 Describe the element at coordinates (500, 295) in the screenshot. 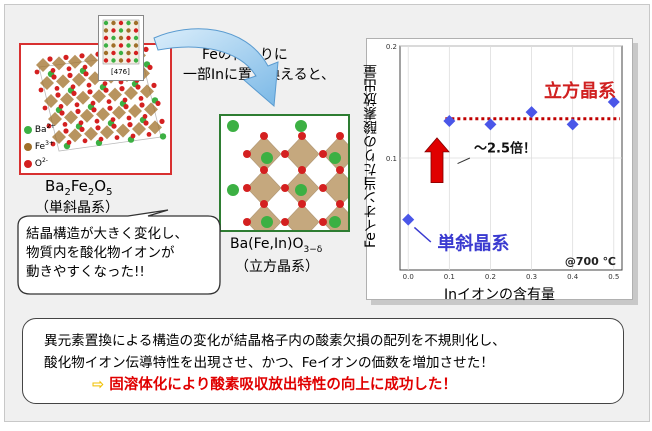

I see `chart-xlabel: Inイオンの含有量` at that location.